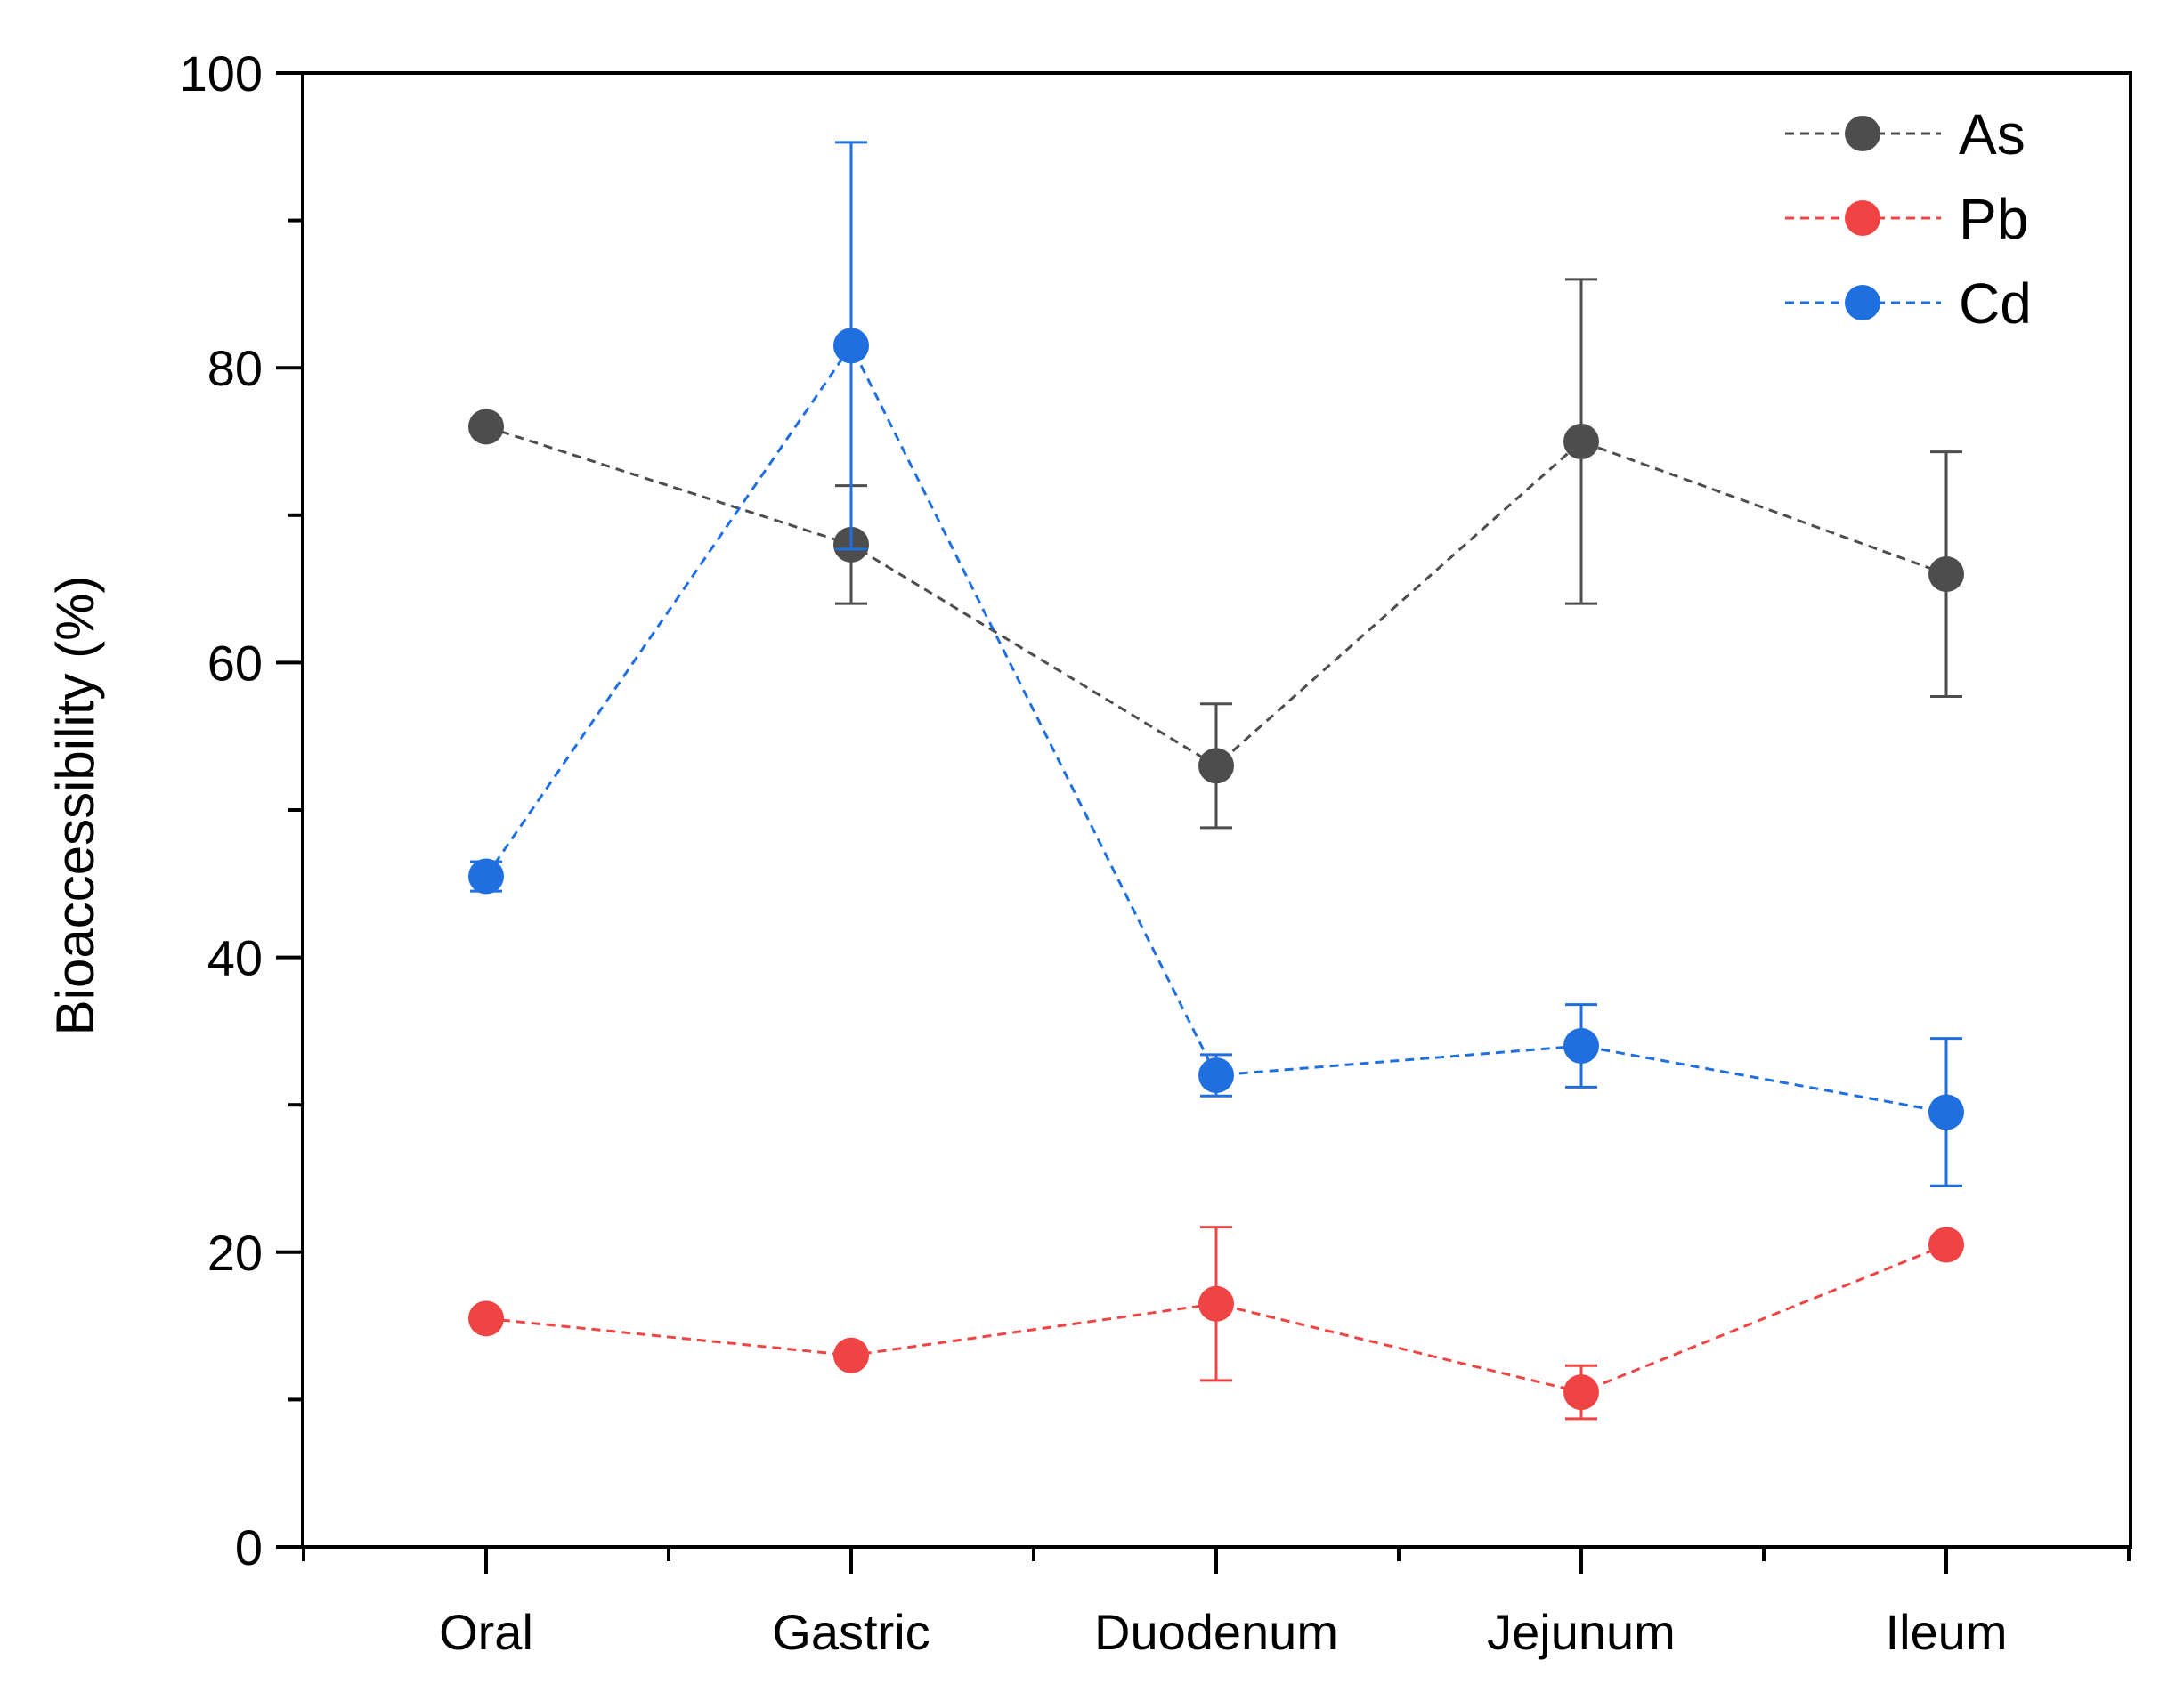 The image size is (2184, 1701). Describe the element at coordinates (1908, 303) in the screenshot. I see `legend-item-cd: Cd` at that location.